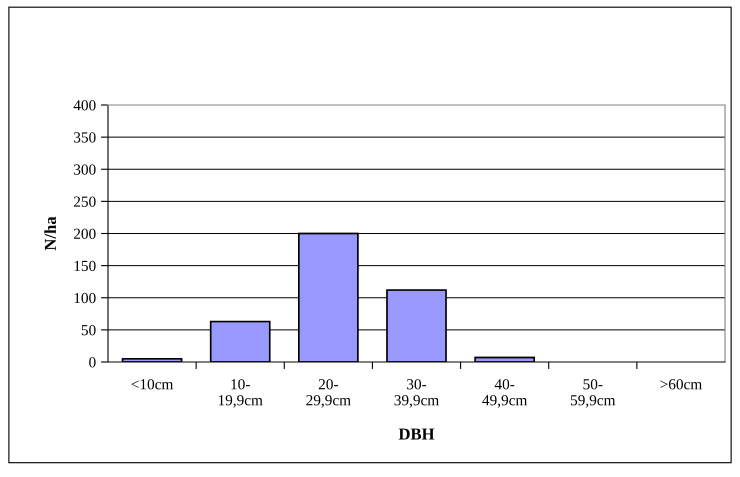  I want to click on y-tick-label: 200, so click(85, 233).